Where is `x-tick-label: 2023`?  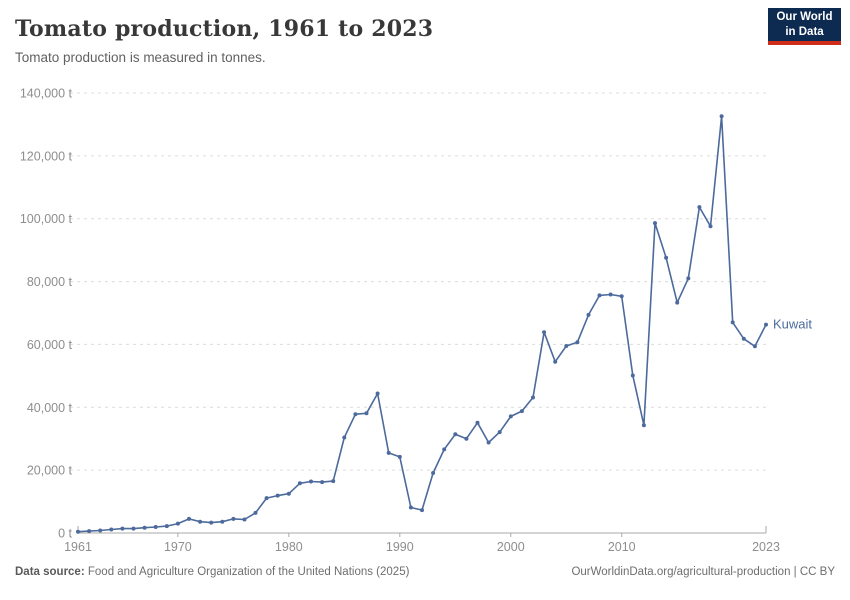
x-tick-label: 2023 is located at coordinates (766, 547).